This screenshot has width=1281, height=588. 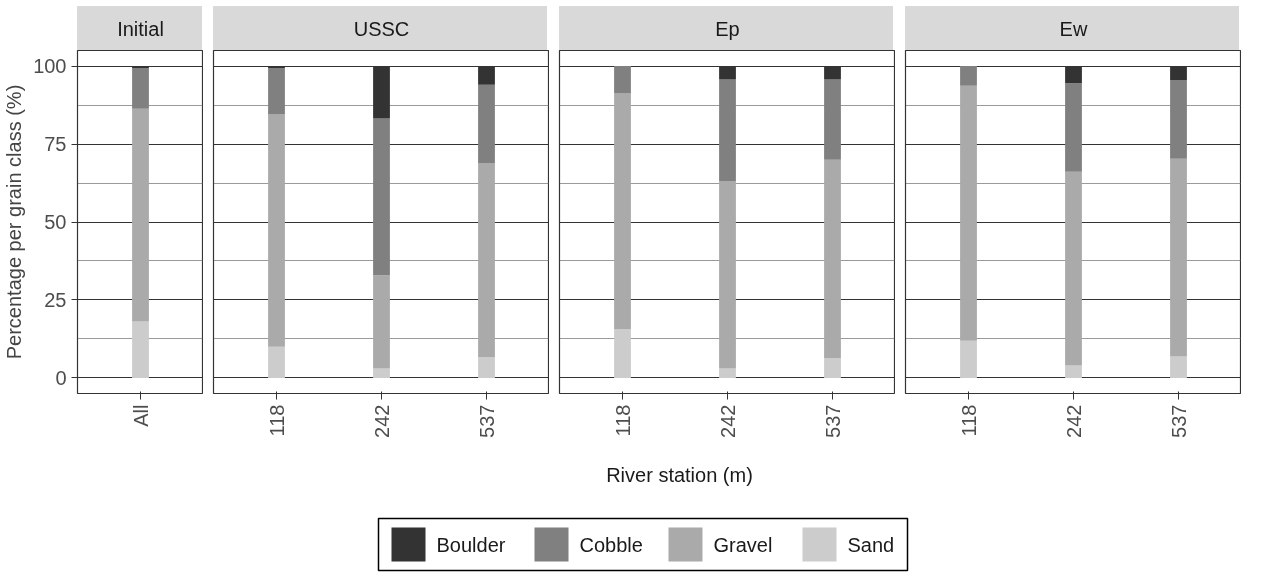 What do you see at coordinates (50, 66) in the screenshot?
I see `y-tick-label: 100` at bounding box center [50, 66].